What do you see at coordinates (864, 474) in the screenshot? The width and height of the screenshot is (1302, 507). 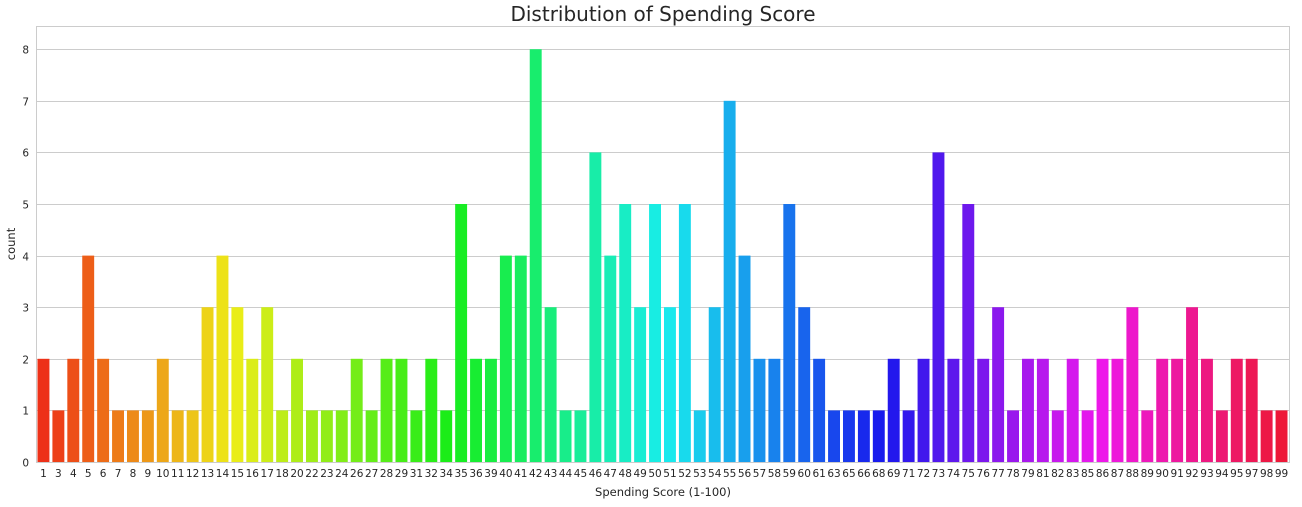 I see `x-tick-label: 66` at bounding box center [864, 474].